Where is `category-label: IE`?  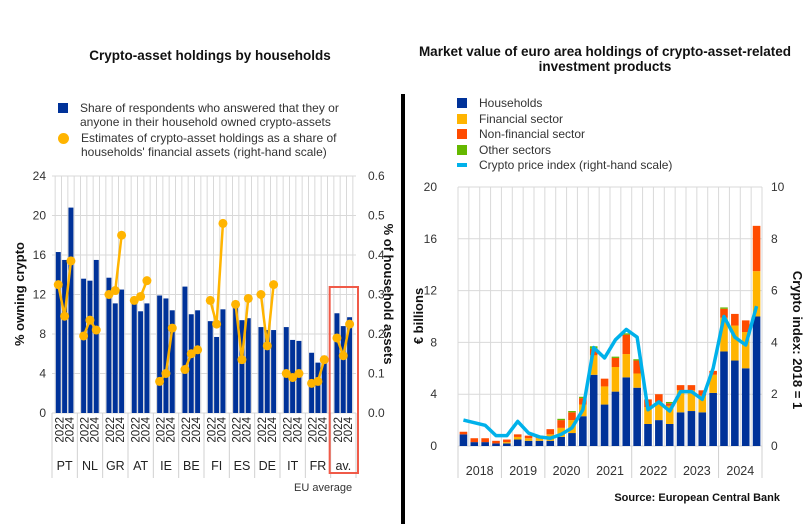 category-label: IE is located at coordinates (166, 466).